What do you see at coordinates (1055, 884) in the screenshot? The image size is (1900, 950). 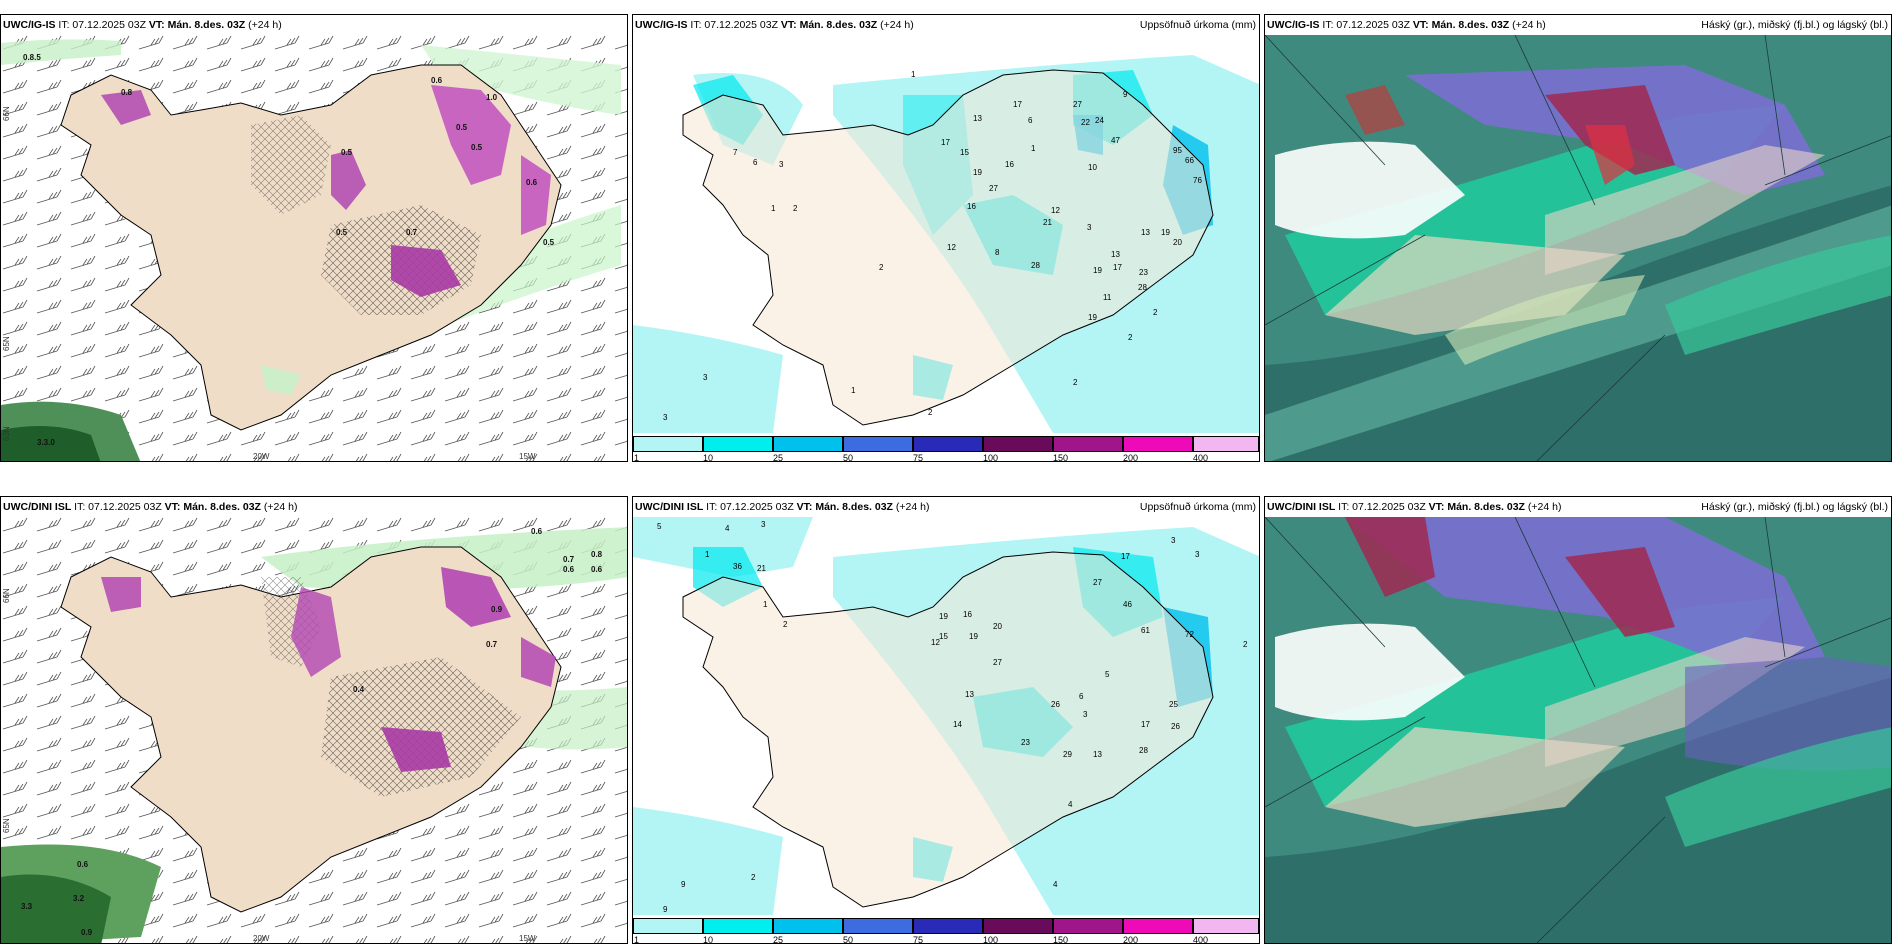 I see `svg-text: 4` at bounding box center [1055, 884].